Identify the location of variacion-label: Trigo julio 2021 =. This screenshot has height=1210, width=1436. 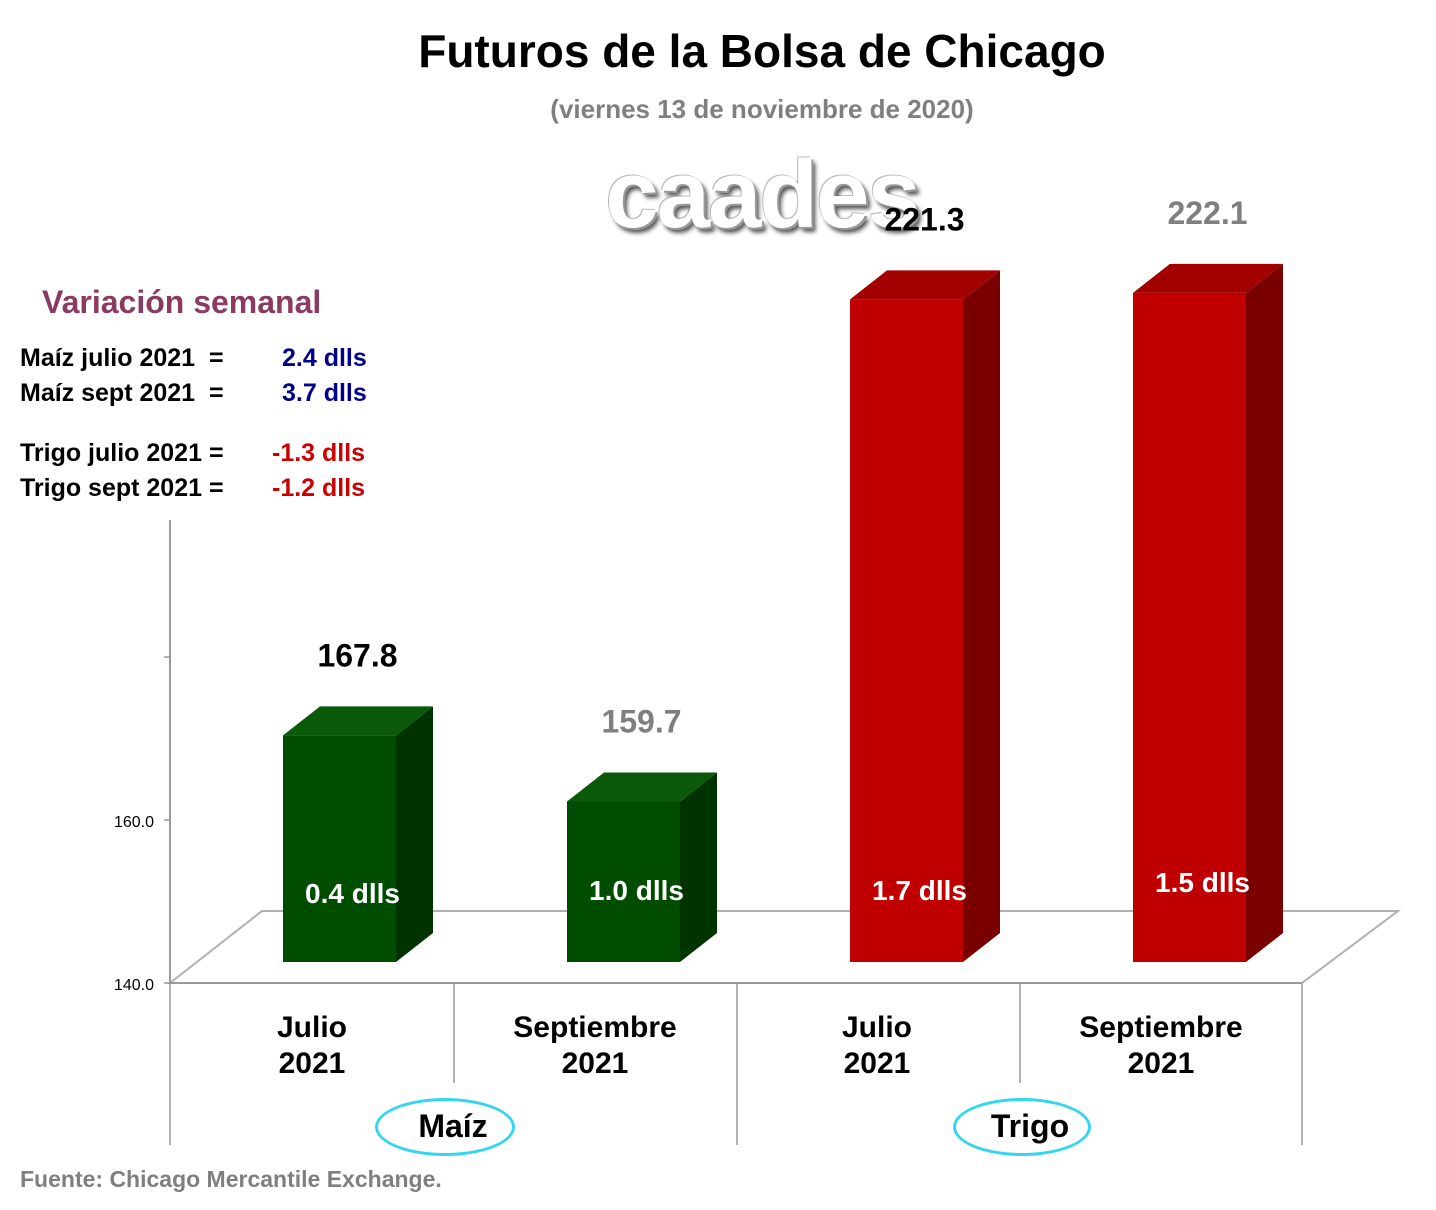
(122, 453).